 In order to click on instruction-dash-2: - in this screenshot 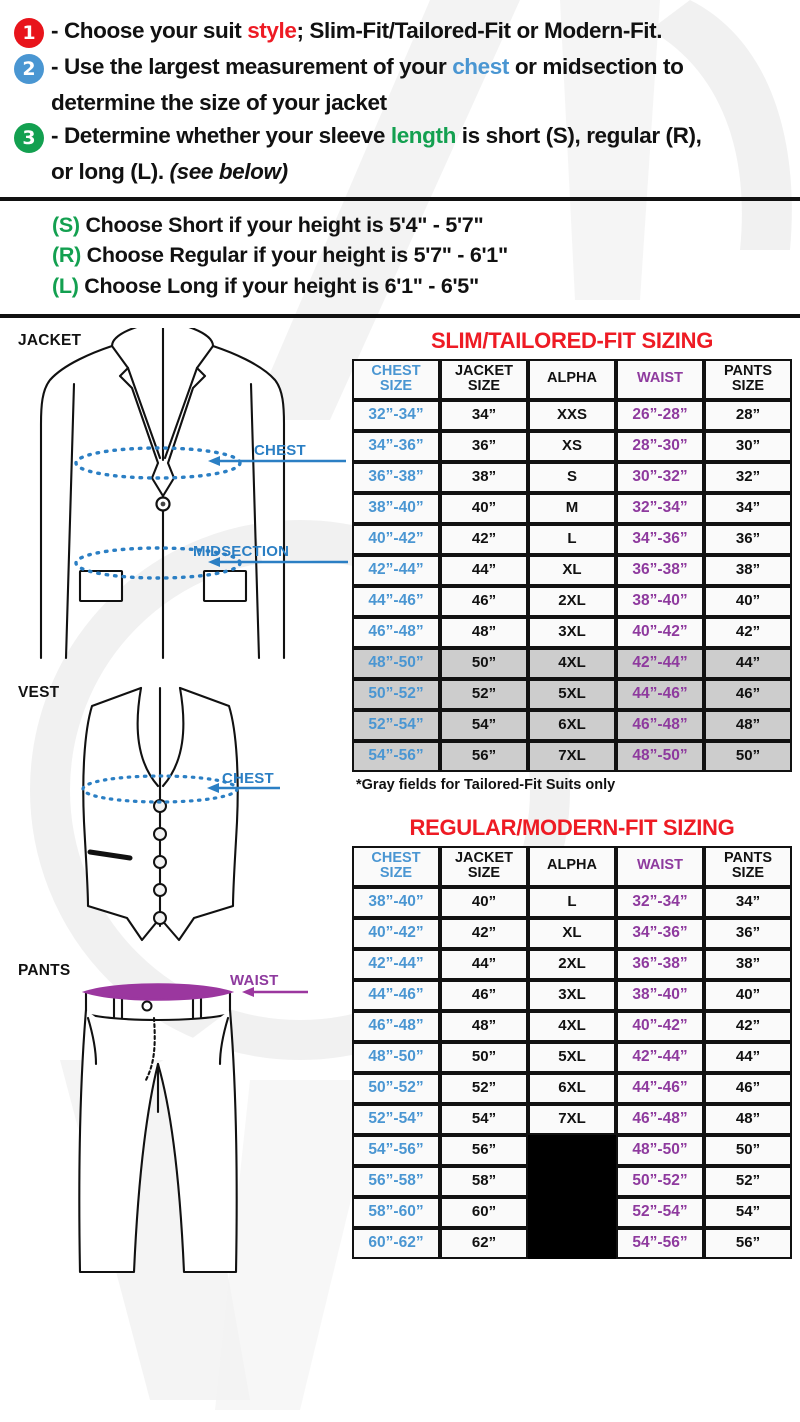, I will do `click(55, 66)`.